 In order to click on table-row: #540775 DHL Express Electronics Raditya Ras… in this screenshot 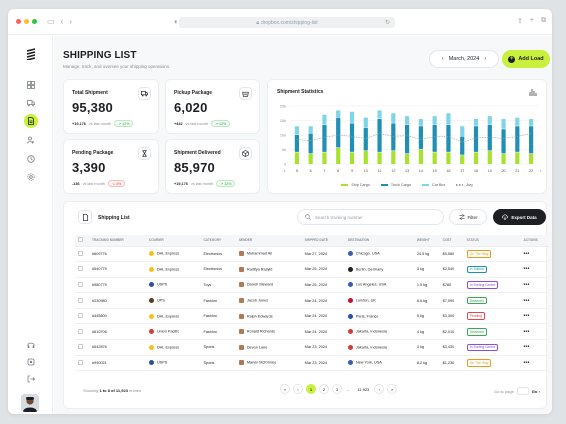, I will do `click(312, 269)`.